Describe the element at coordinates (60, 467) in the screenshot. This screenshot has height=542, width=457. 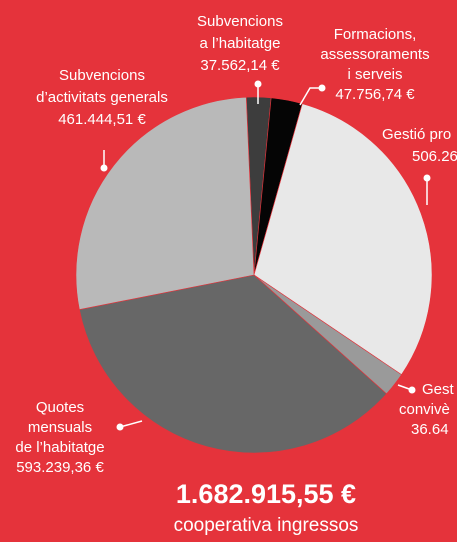
I see `value-label: 593.239,36 €` at that location.